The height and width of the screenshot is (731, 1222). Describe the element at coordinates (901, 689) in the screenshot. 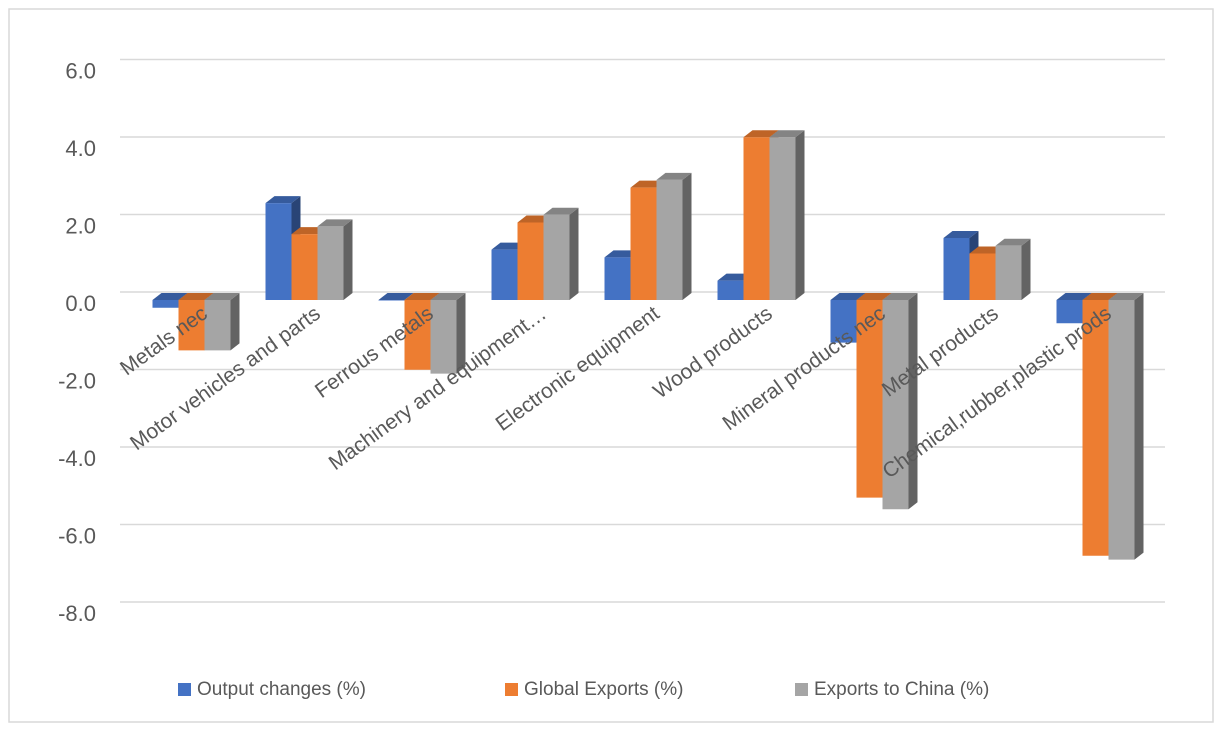

I see `legend-label: Exports to China (%)` at that location.